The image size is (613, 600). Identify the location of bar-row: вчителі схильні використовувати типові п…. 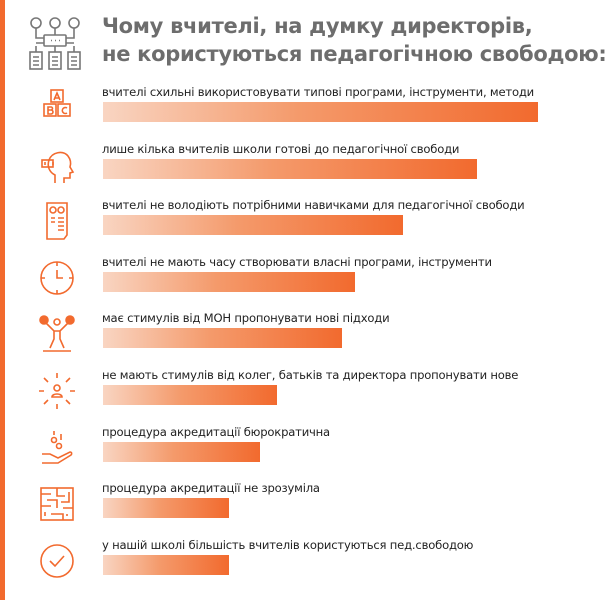
(306, 114).